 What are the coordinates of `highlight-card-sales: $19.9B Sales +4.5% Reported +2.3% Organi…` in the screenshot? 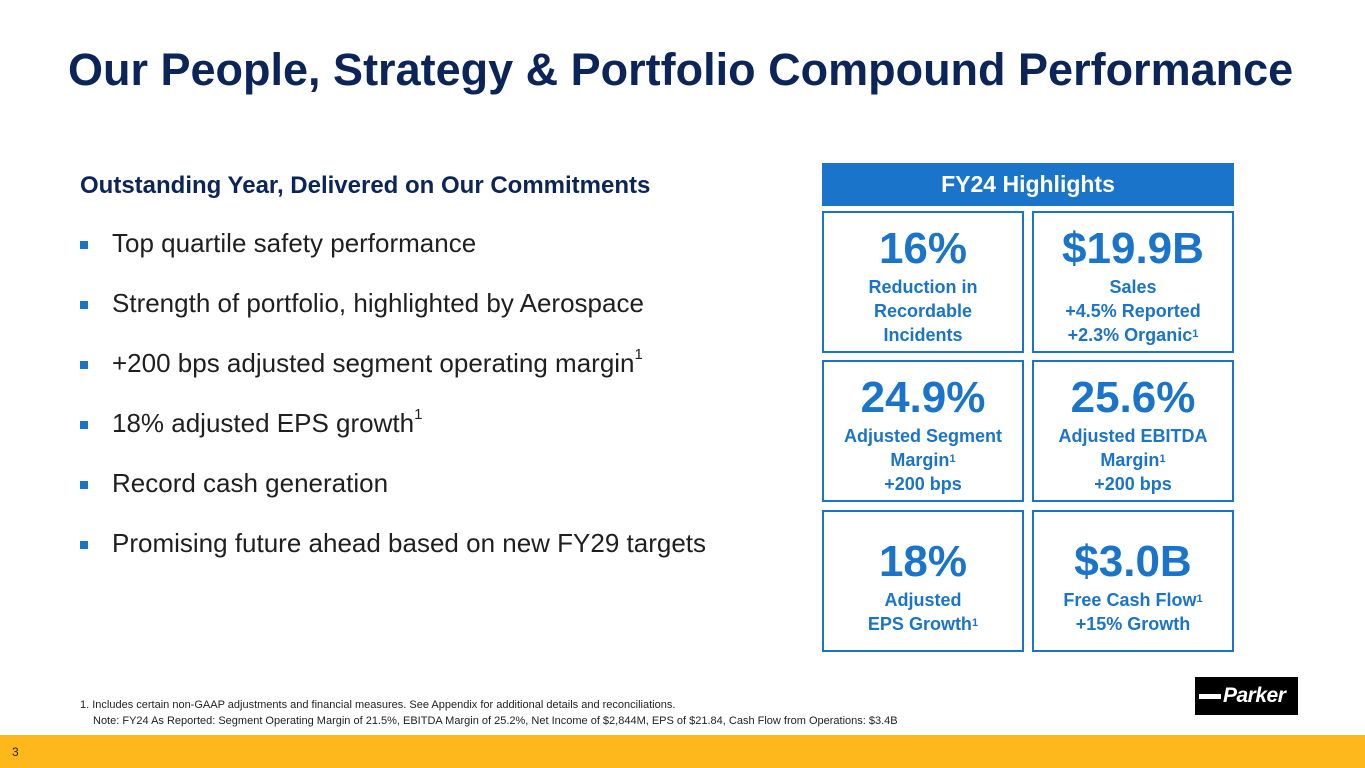 It's located at (1133, 282).